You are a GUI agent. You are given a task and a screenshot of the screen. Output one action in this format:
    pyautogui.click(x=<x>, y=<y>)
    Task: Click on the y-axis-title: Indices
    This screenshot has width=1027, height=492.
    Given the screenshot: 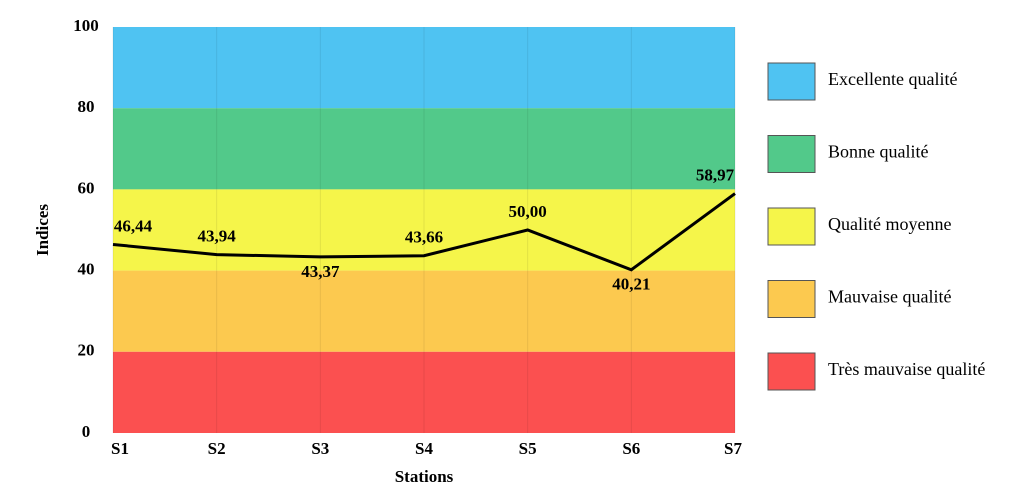 What is the action you would take?
    pyautogui.click(x=42, y=230)
    